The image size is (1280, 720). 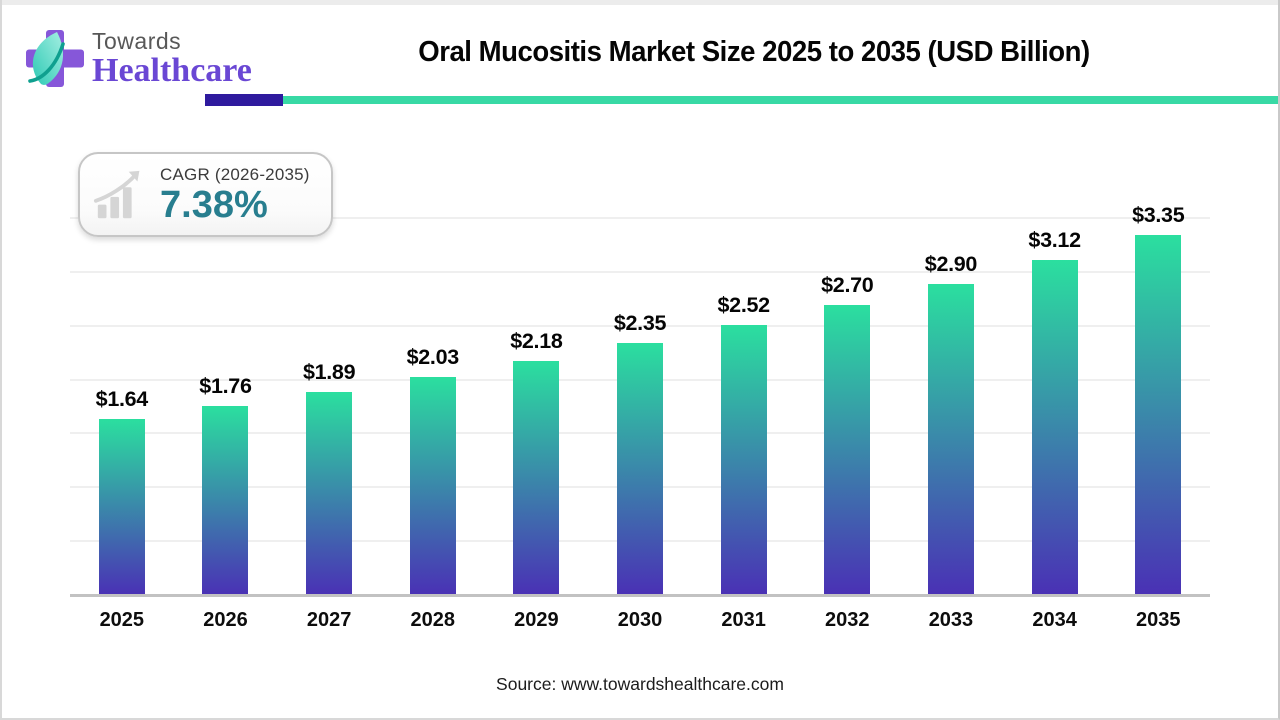 I want to click on bar-value-label: $3.12, so click(x=1054, y=240).